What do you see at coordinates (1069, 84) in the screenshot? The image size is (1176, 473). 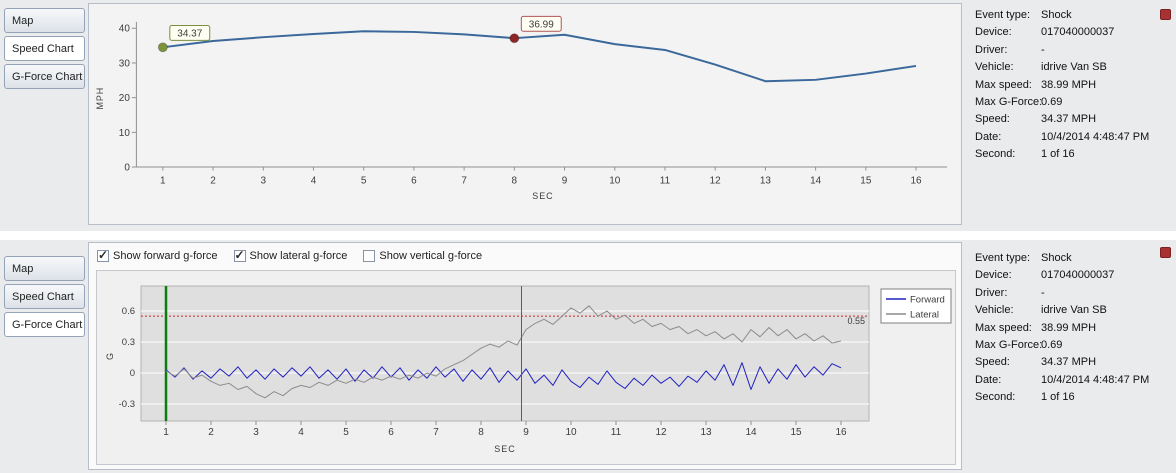 I see `detail-value: 38.99 MPH` at bounding box center [1069, 84].